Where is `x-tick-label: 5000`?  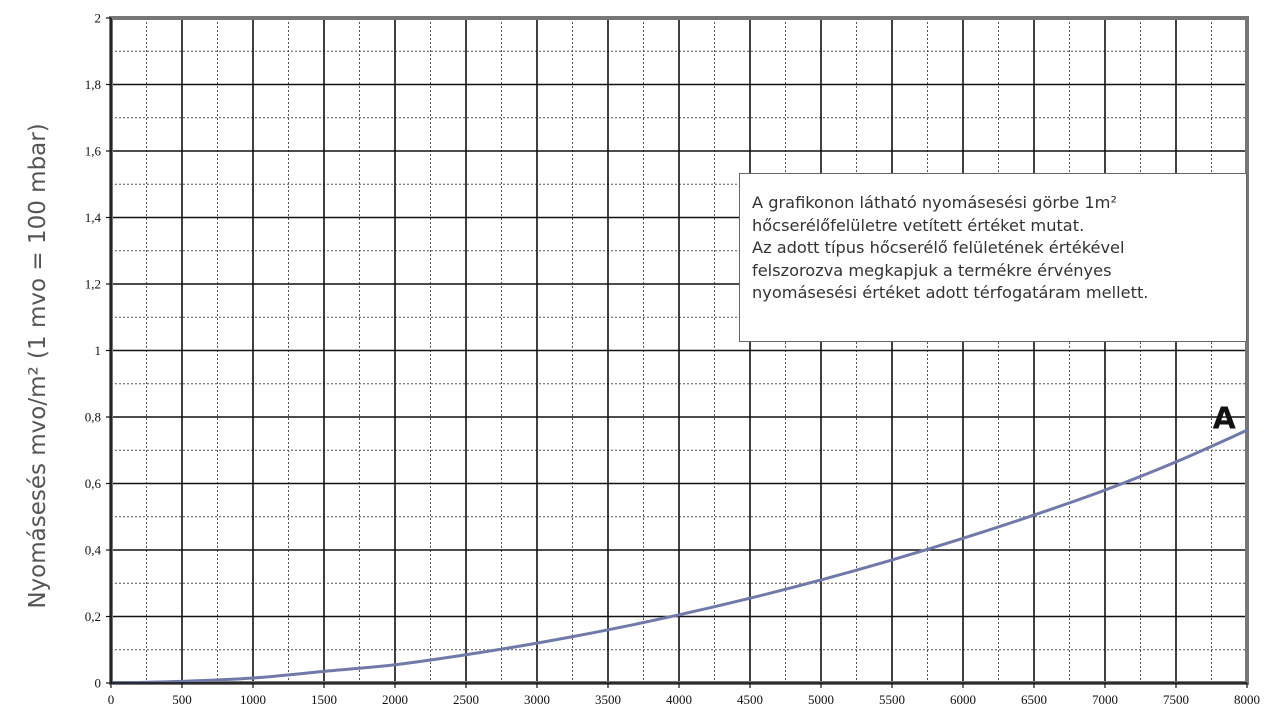 x-tick-label: 5000 is located at coordinates (821, 699).